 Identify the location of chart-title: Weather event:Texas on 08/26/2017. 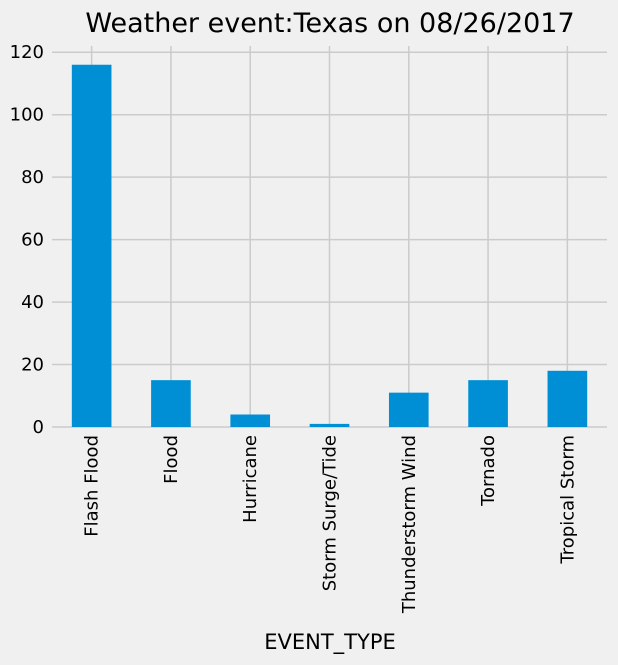
(329, 23).